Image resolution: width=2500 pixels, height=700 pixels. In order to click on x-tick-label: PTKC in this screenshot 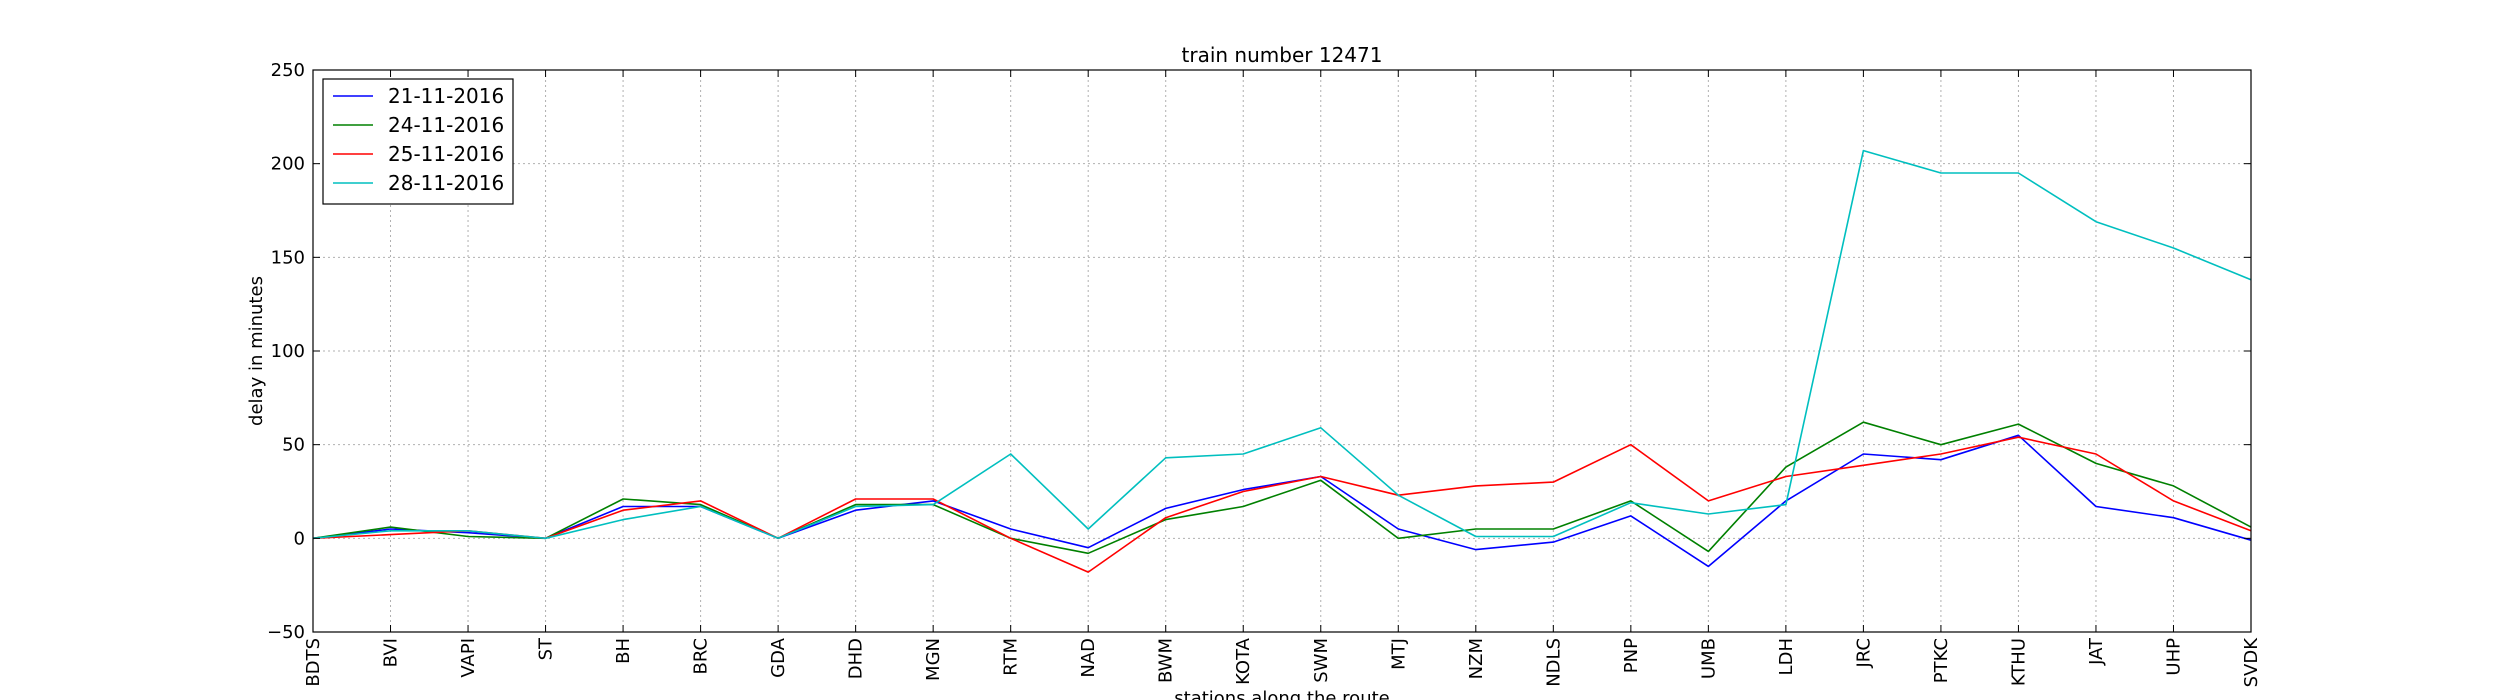, I will do `click(1941, 660)`.